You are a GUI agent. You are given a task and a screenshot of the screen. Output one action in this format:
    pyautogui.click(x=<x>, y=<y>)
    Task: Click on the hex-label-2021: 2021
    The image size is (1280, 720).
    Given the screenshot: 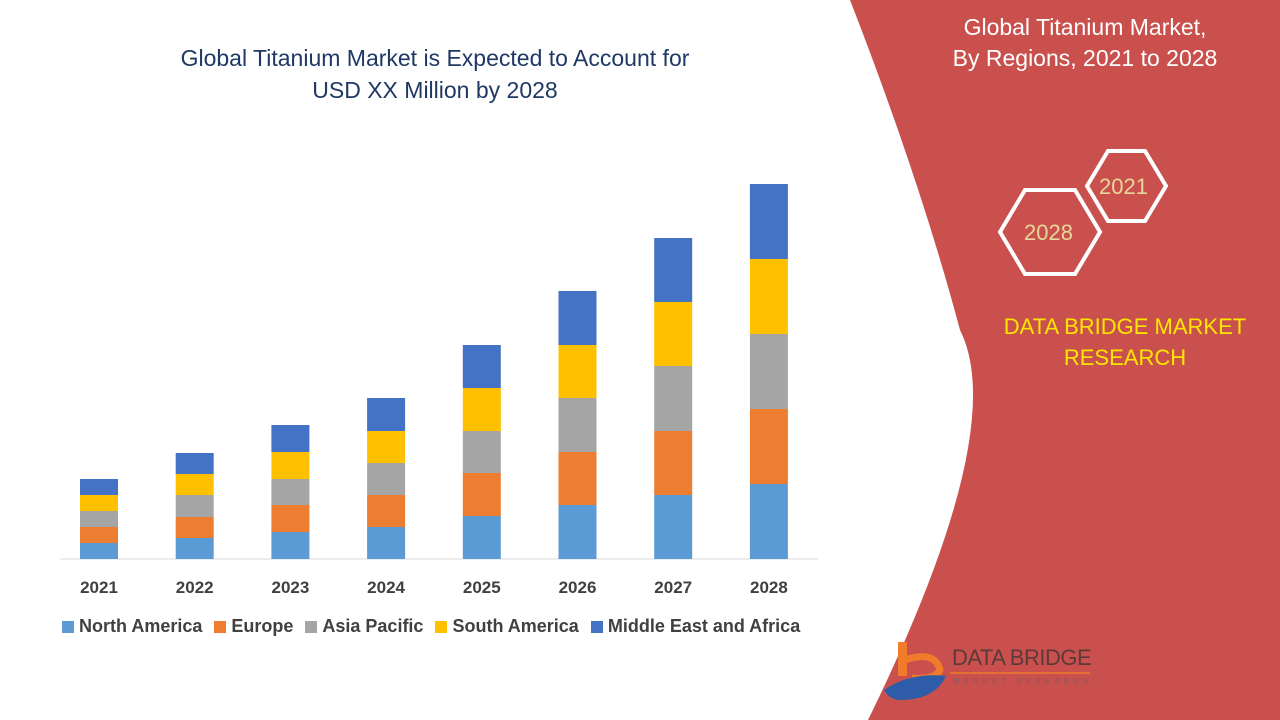 What is the action you would take?
    pyautogui.click(x=1123, y=186)
    